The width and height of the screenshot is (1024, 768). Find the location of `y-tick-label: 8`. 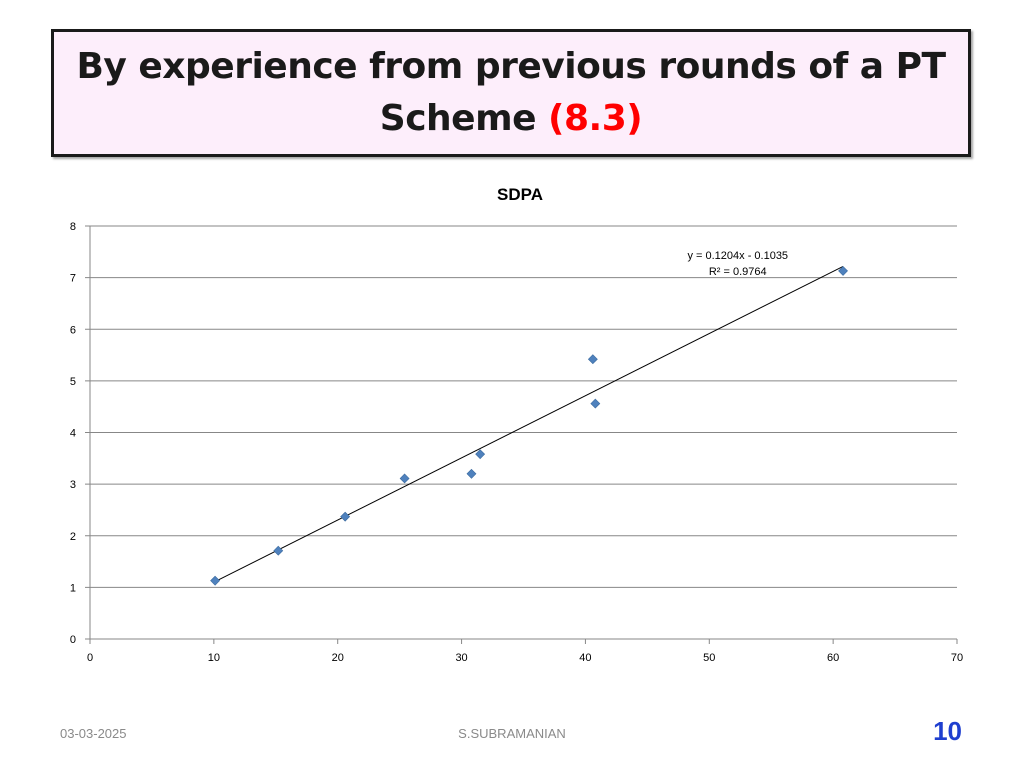

y-tick-label: 8 is located at coordinates (73, 227).